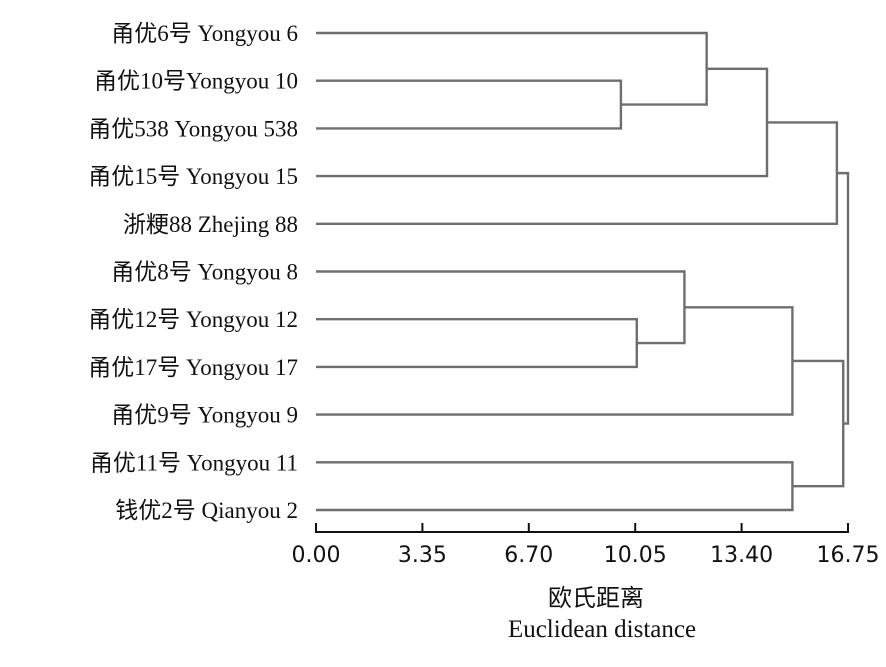 This screenshot has width=886, height=667. Describe the element at coordinates (204, 33) in the screenshot. I see `leaf-label: 甬优6号 Yongyou 6` at that location.